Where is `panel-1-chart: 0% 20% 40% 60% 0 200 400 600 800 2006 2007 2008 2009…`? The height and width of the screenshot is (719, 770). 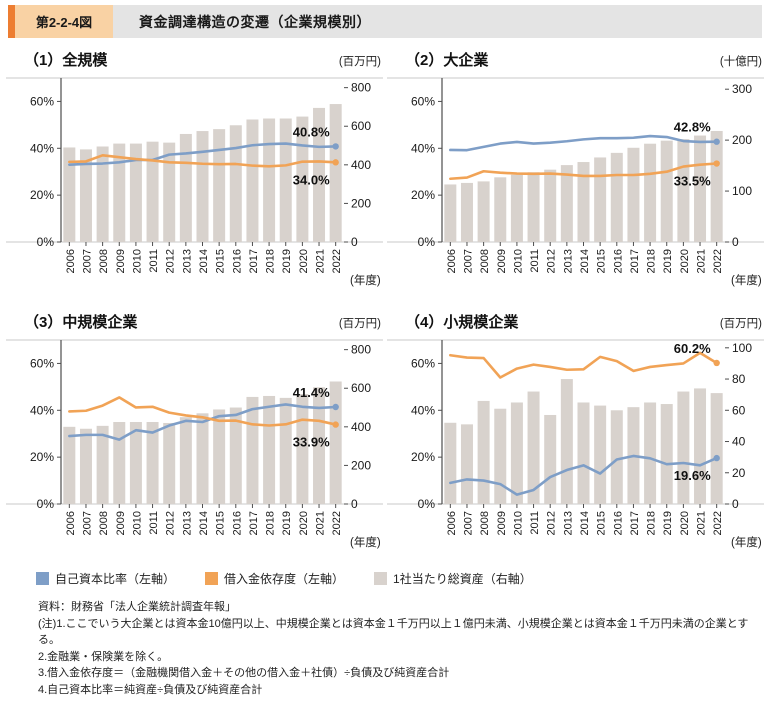
panel-1-chart: 0% 20% 40% 60% 0 200 400 600 800 2006 2007 2008 2009… is located at coordinates (194, 182).